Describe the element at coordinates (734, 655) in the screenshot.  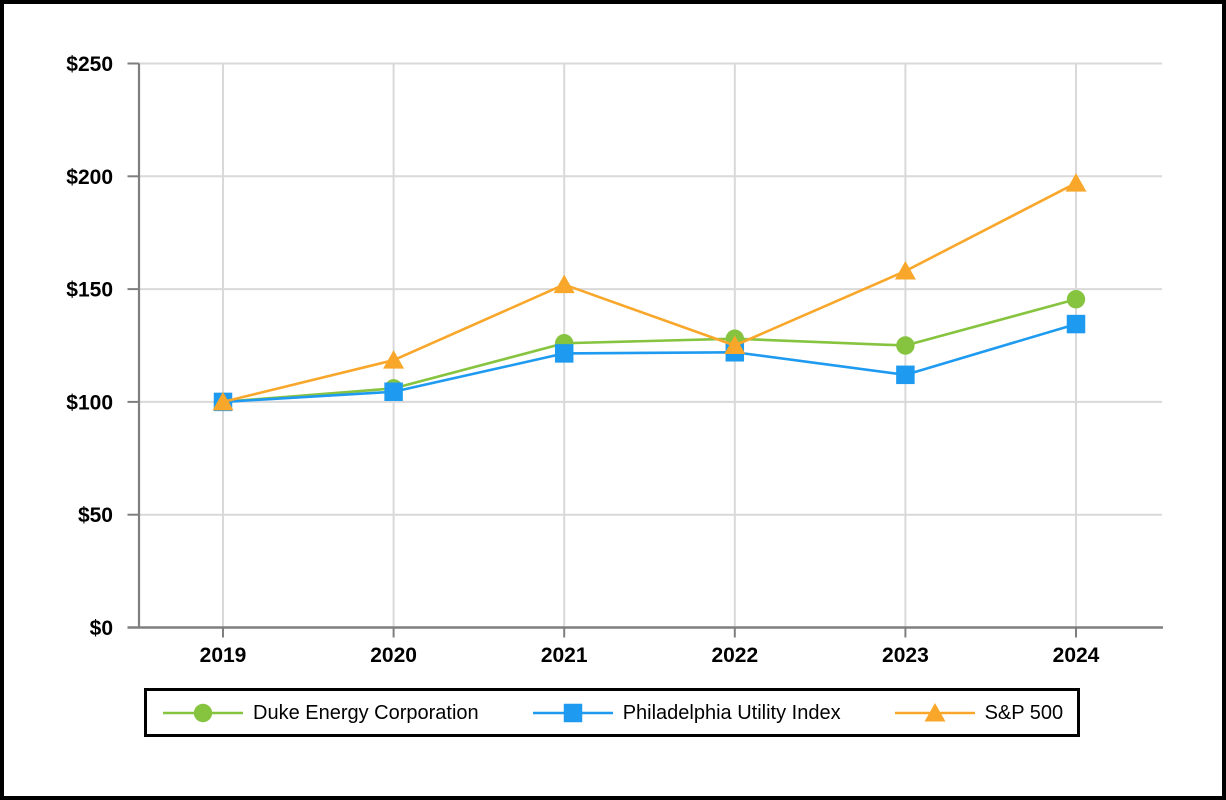
I see `x-axis-tick-label: 2022` at that location.